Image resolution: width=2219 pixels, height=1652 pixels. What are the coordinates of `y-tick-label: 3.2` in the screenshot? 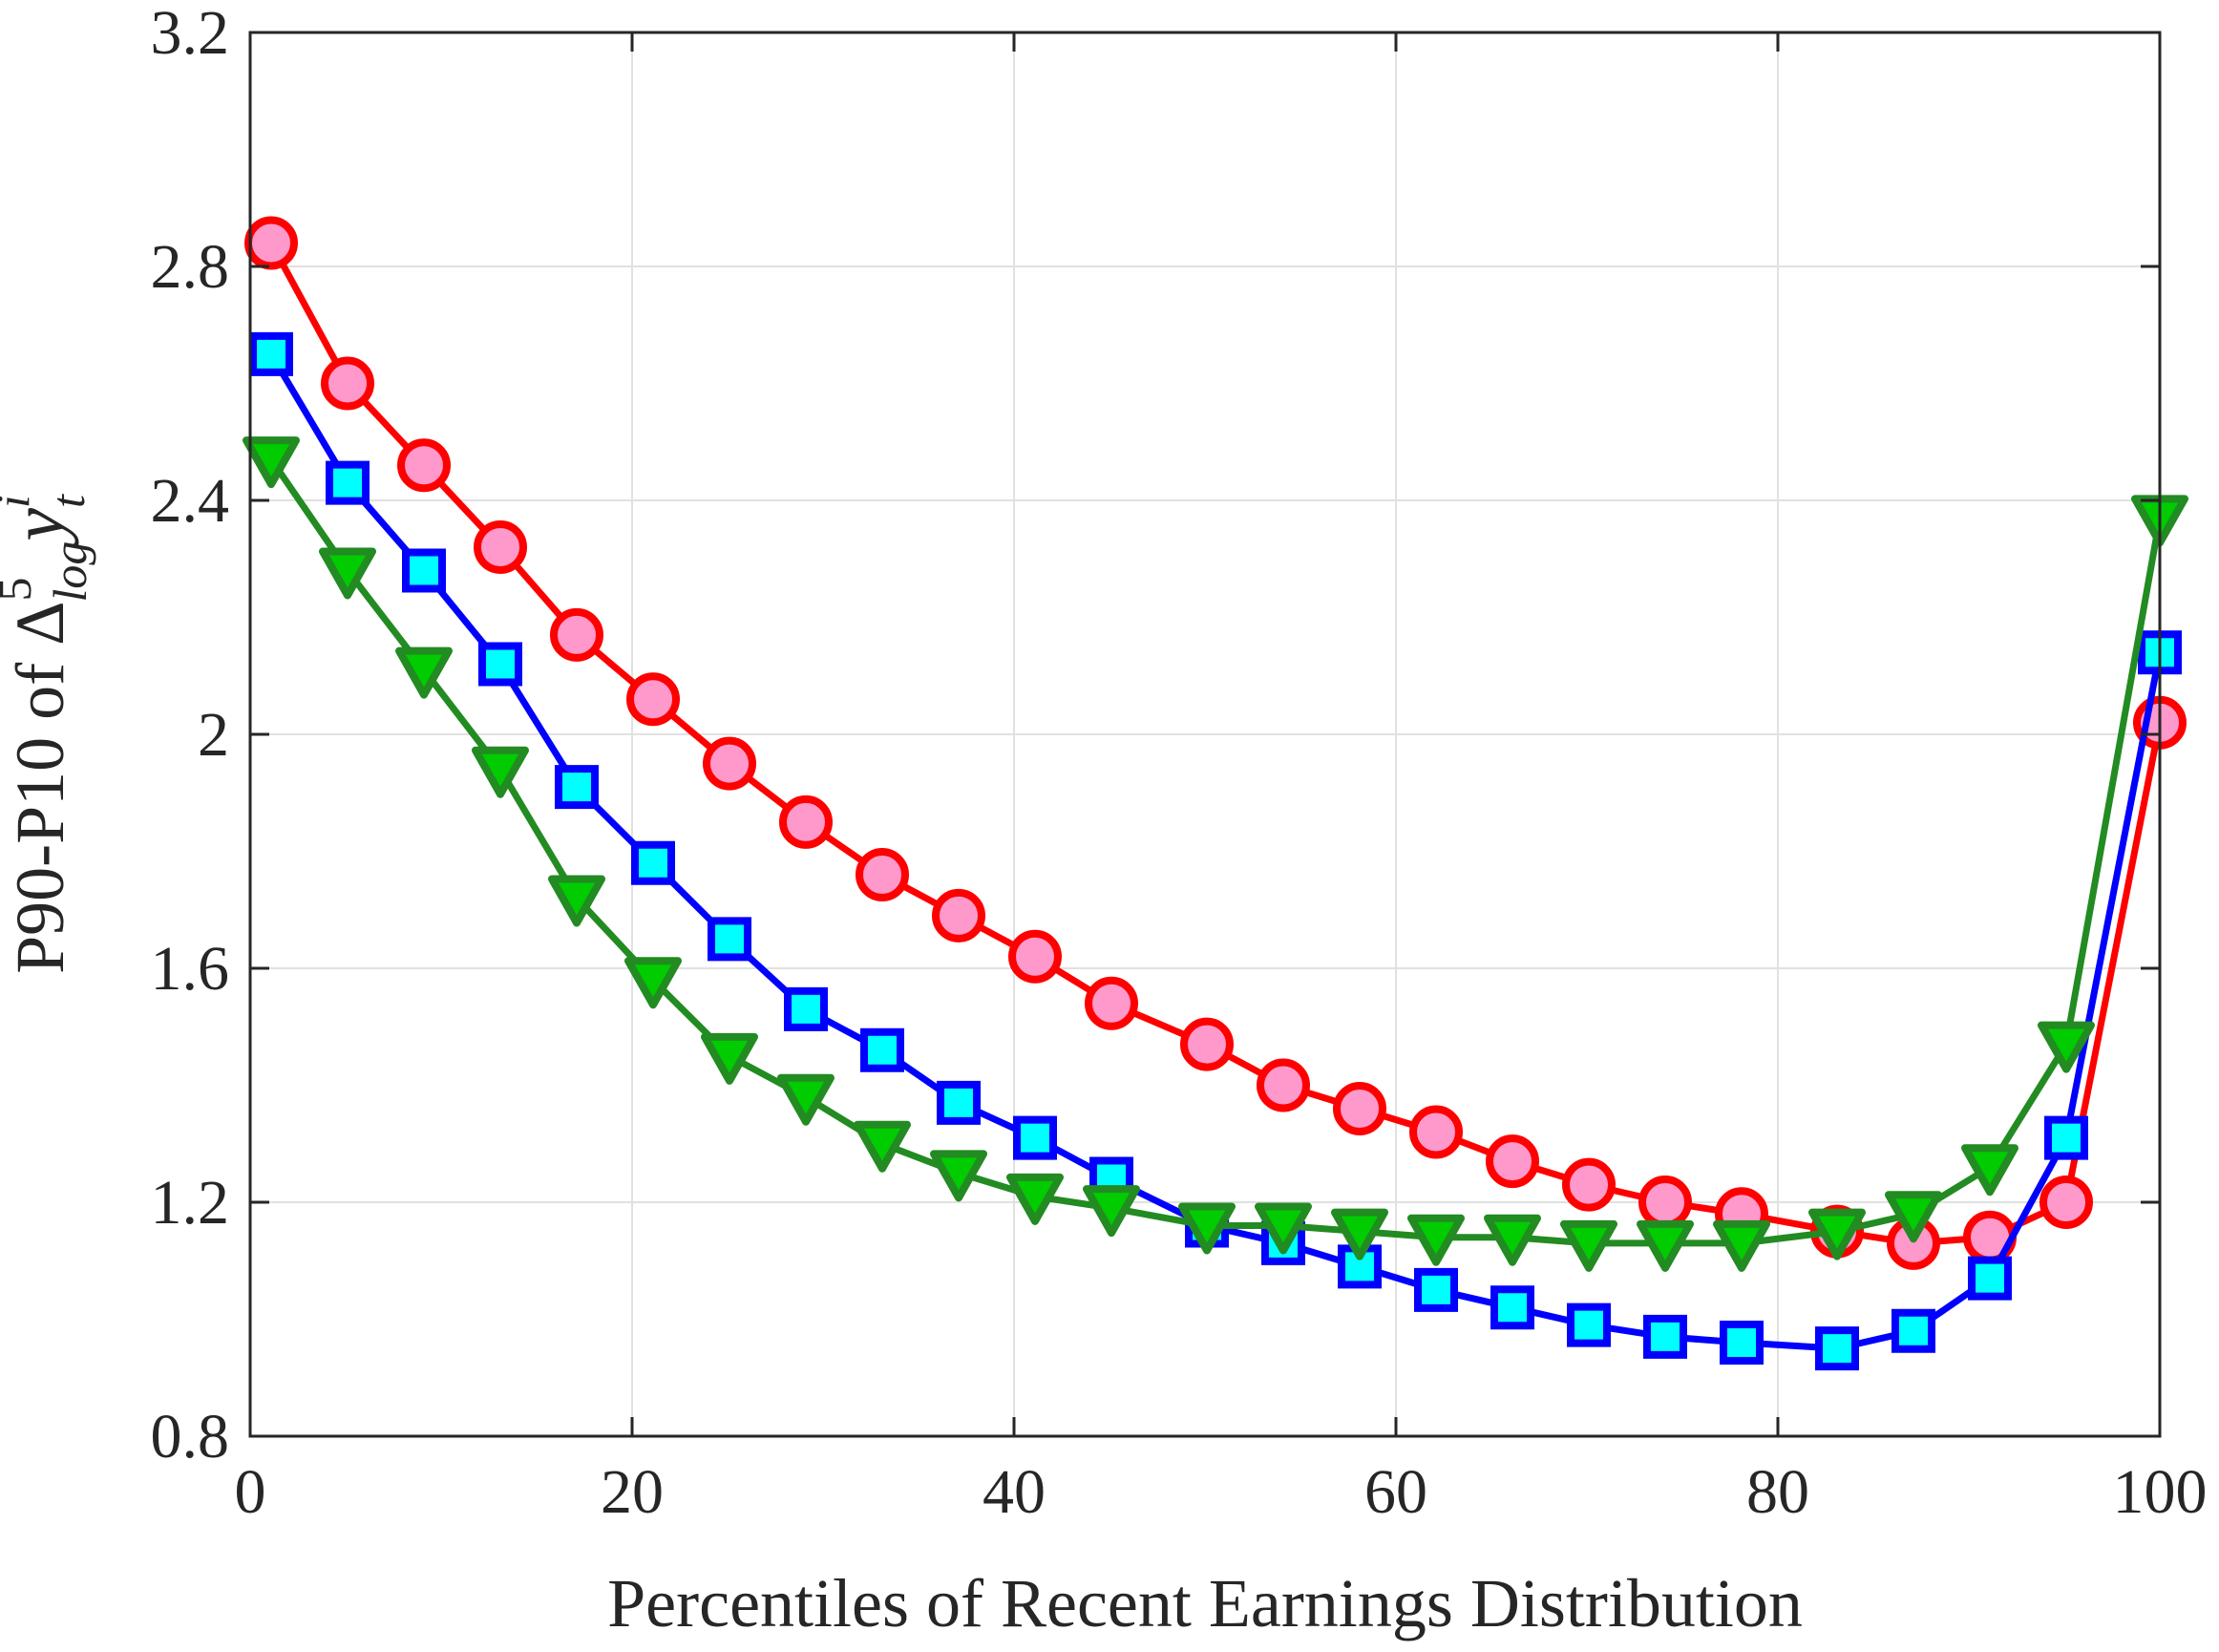 It's located at (190, 34).